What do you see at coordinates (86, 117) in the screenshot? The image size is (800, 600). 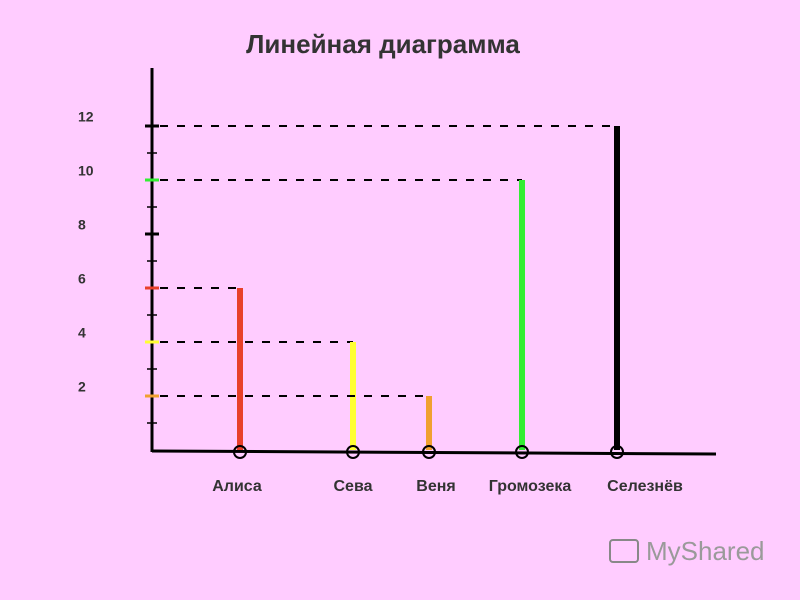 I see `y-tick-label: 12` at bounding box center [86, 117].